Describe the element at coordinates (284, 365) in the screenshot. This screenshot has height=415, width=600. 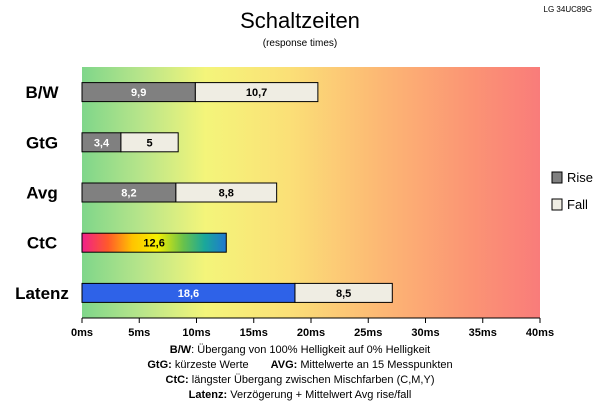
I see `note-key: AVG:` at that location.